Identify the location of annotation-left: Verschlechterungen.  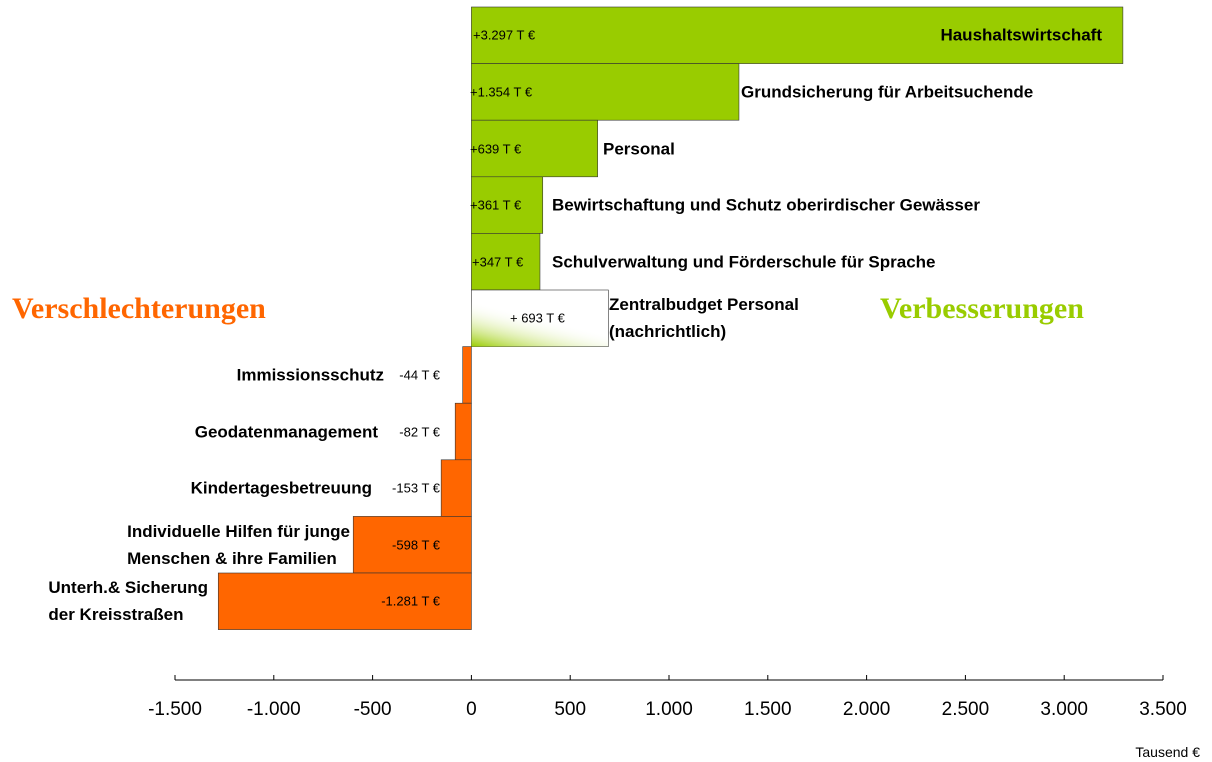
(139, 308).